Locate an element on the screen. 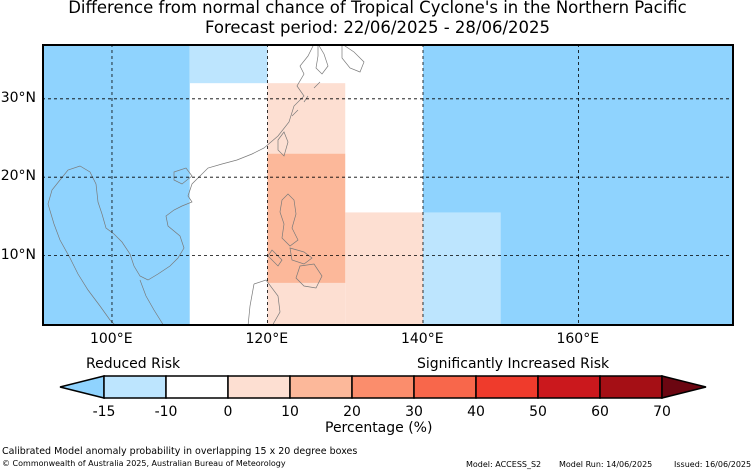 Image resolution: width=755 pixels, height=470 pixels. mindanao-island is located at coordinates (309, 276).